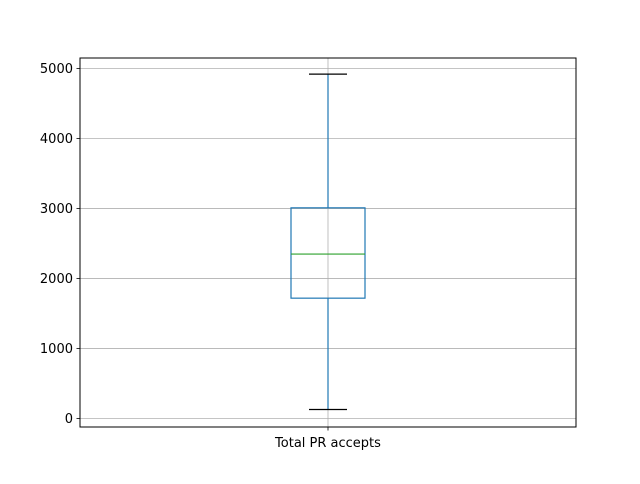 The image size is (640, 484). Describe the element at coordinates (56, 69) in the screenshot. I see `y-tick-label: 5000` at that location.